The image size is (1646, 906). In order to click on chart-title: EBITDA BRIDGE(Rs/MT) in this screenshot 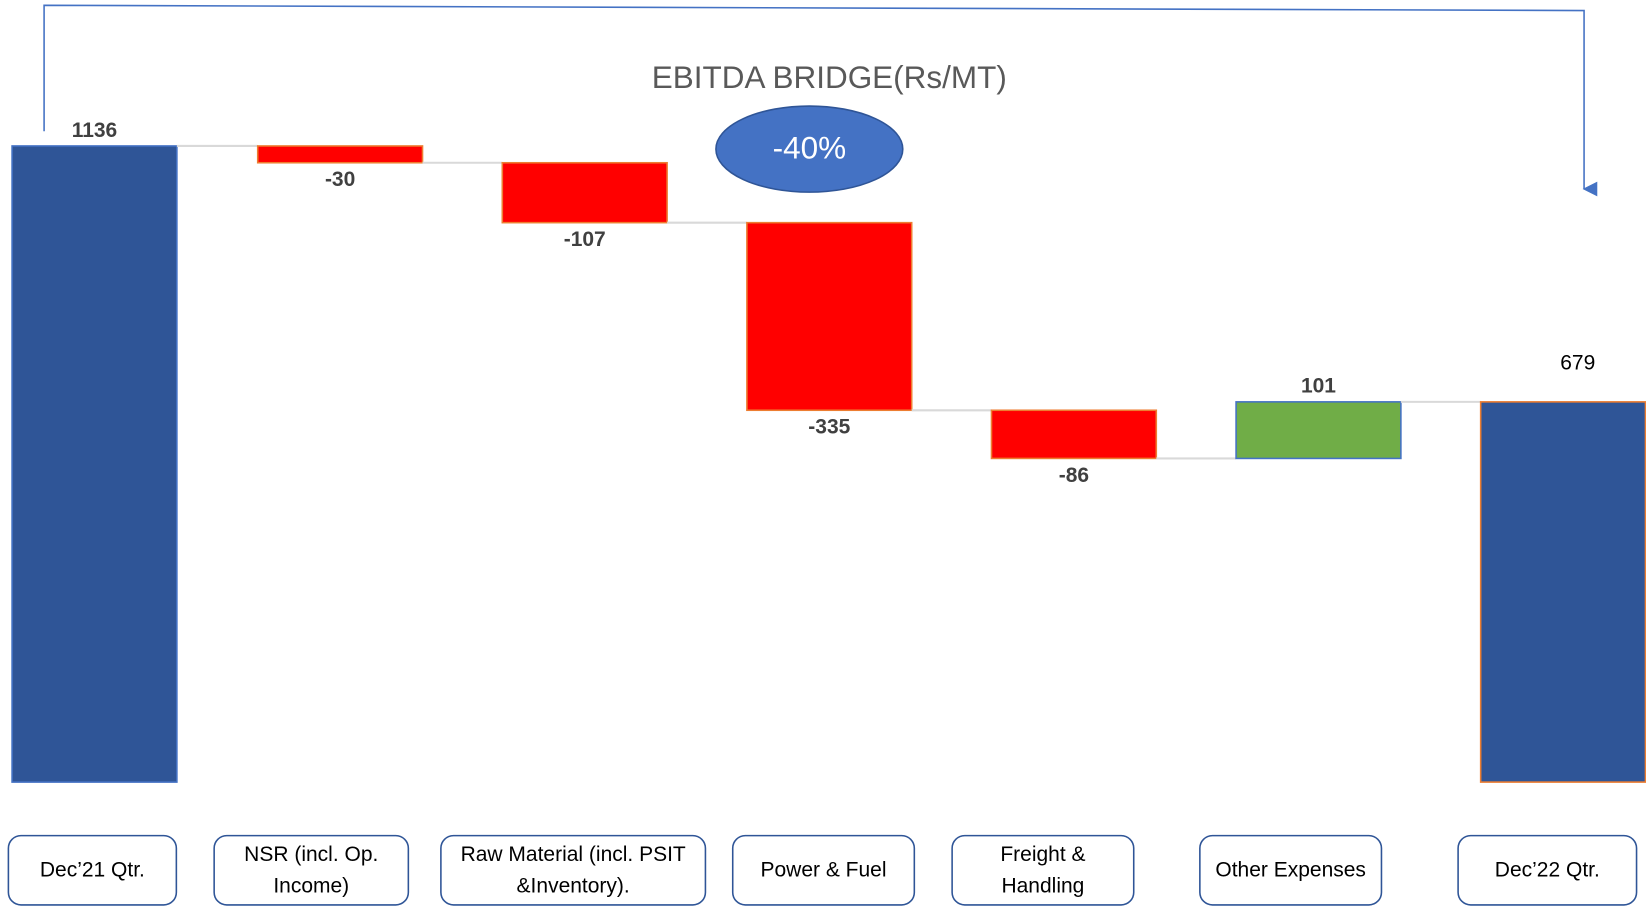, I will do `click(829, 77)`.